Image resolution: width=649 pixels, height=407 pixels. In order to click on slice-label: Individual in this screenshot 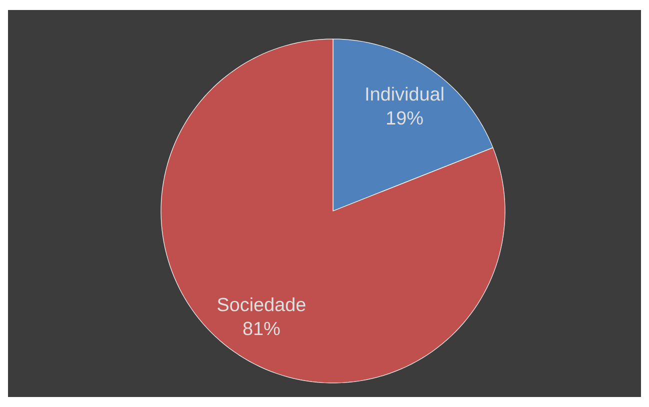, I will do `click(405, 93)`.